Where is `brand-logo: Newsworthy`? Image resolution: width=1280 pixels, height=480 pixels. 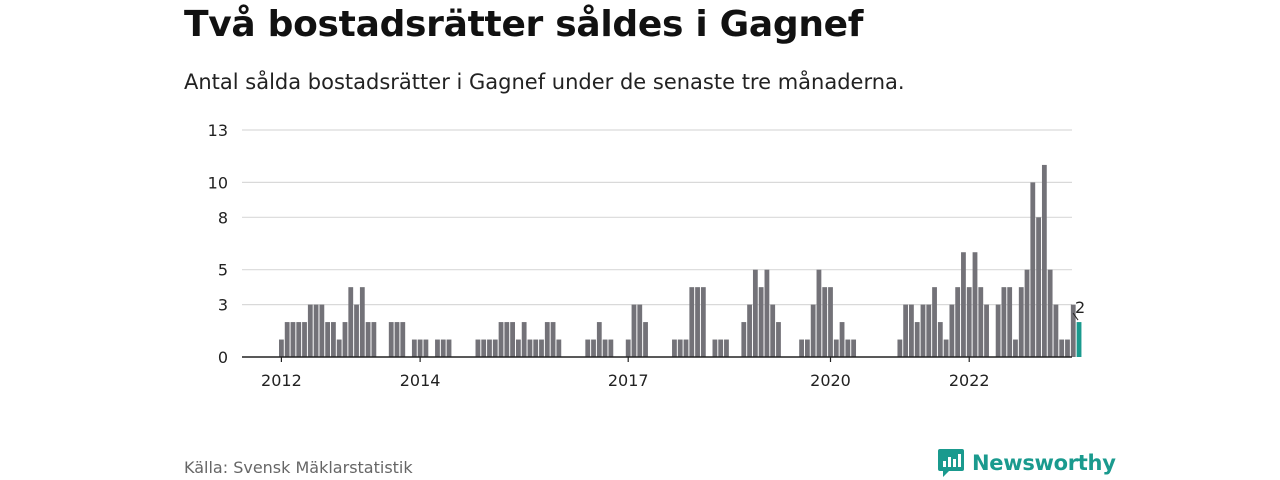
brand-logo: Newsworthy is located at coordinates (1026, 463).